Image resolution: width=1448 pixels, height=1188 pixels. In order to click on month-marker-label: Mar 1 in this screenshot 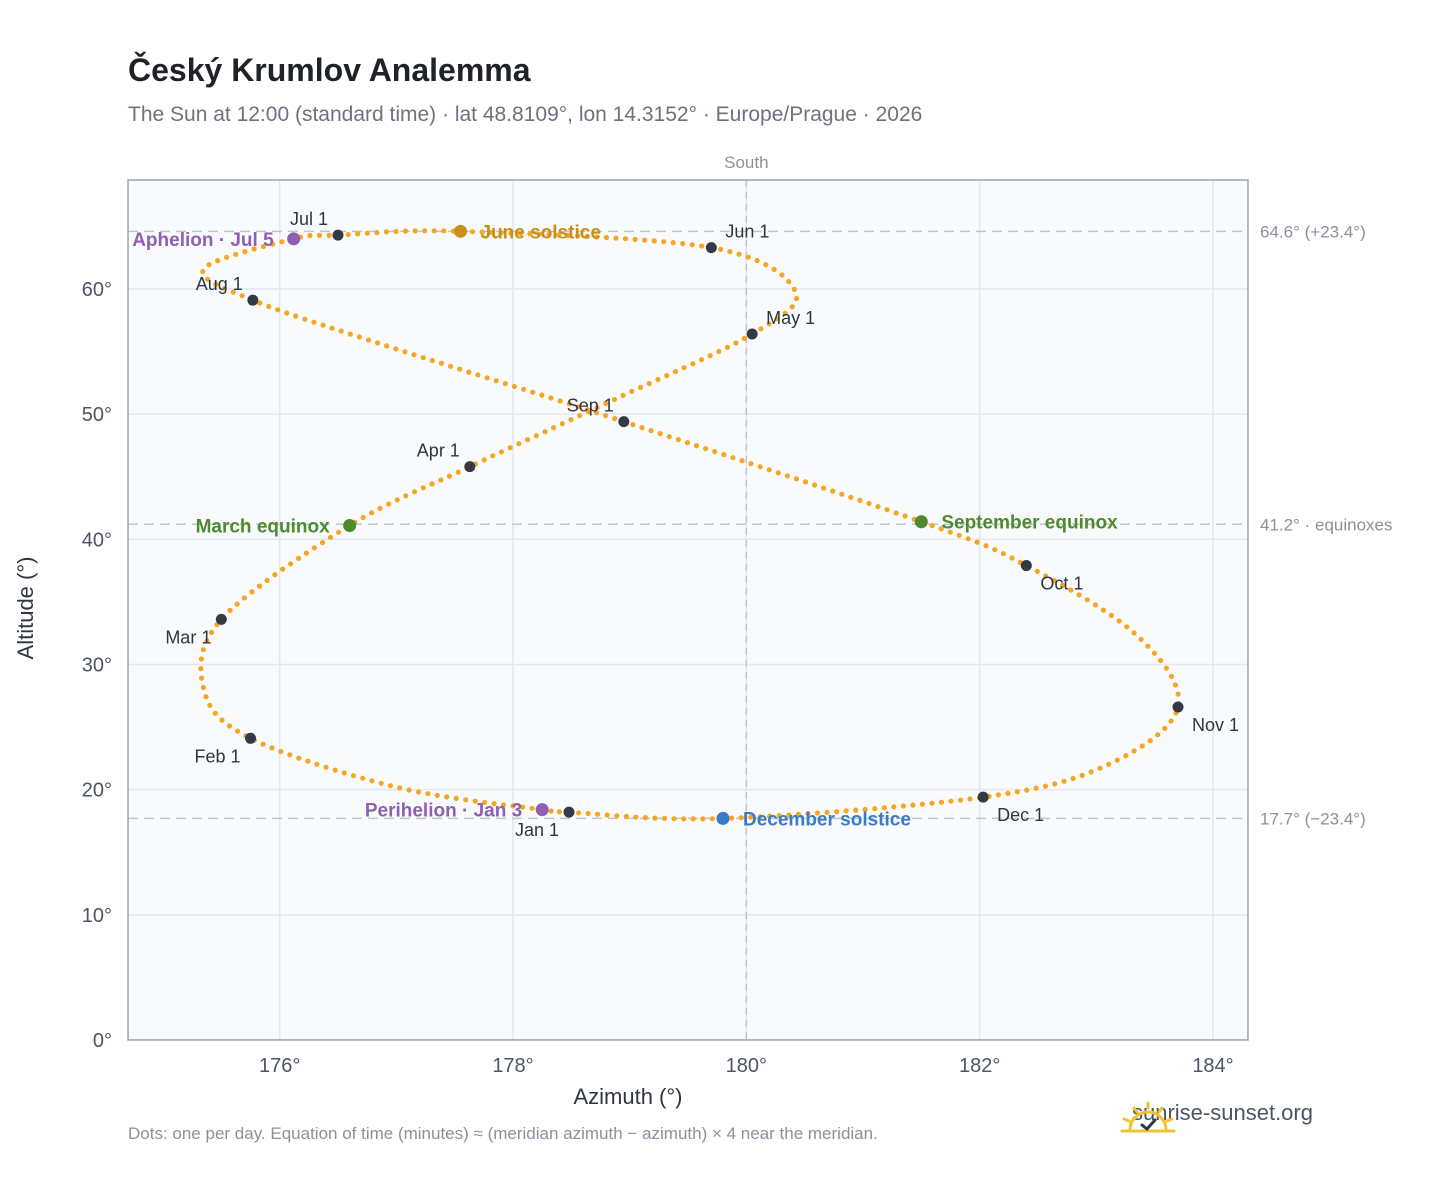, I will do `click(188, 637)`.